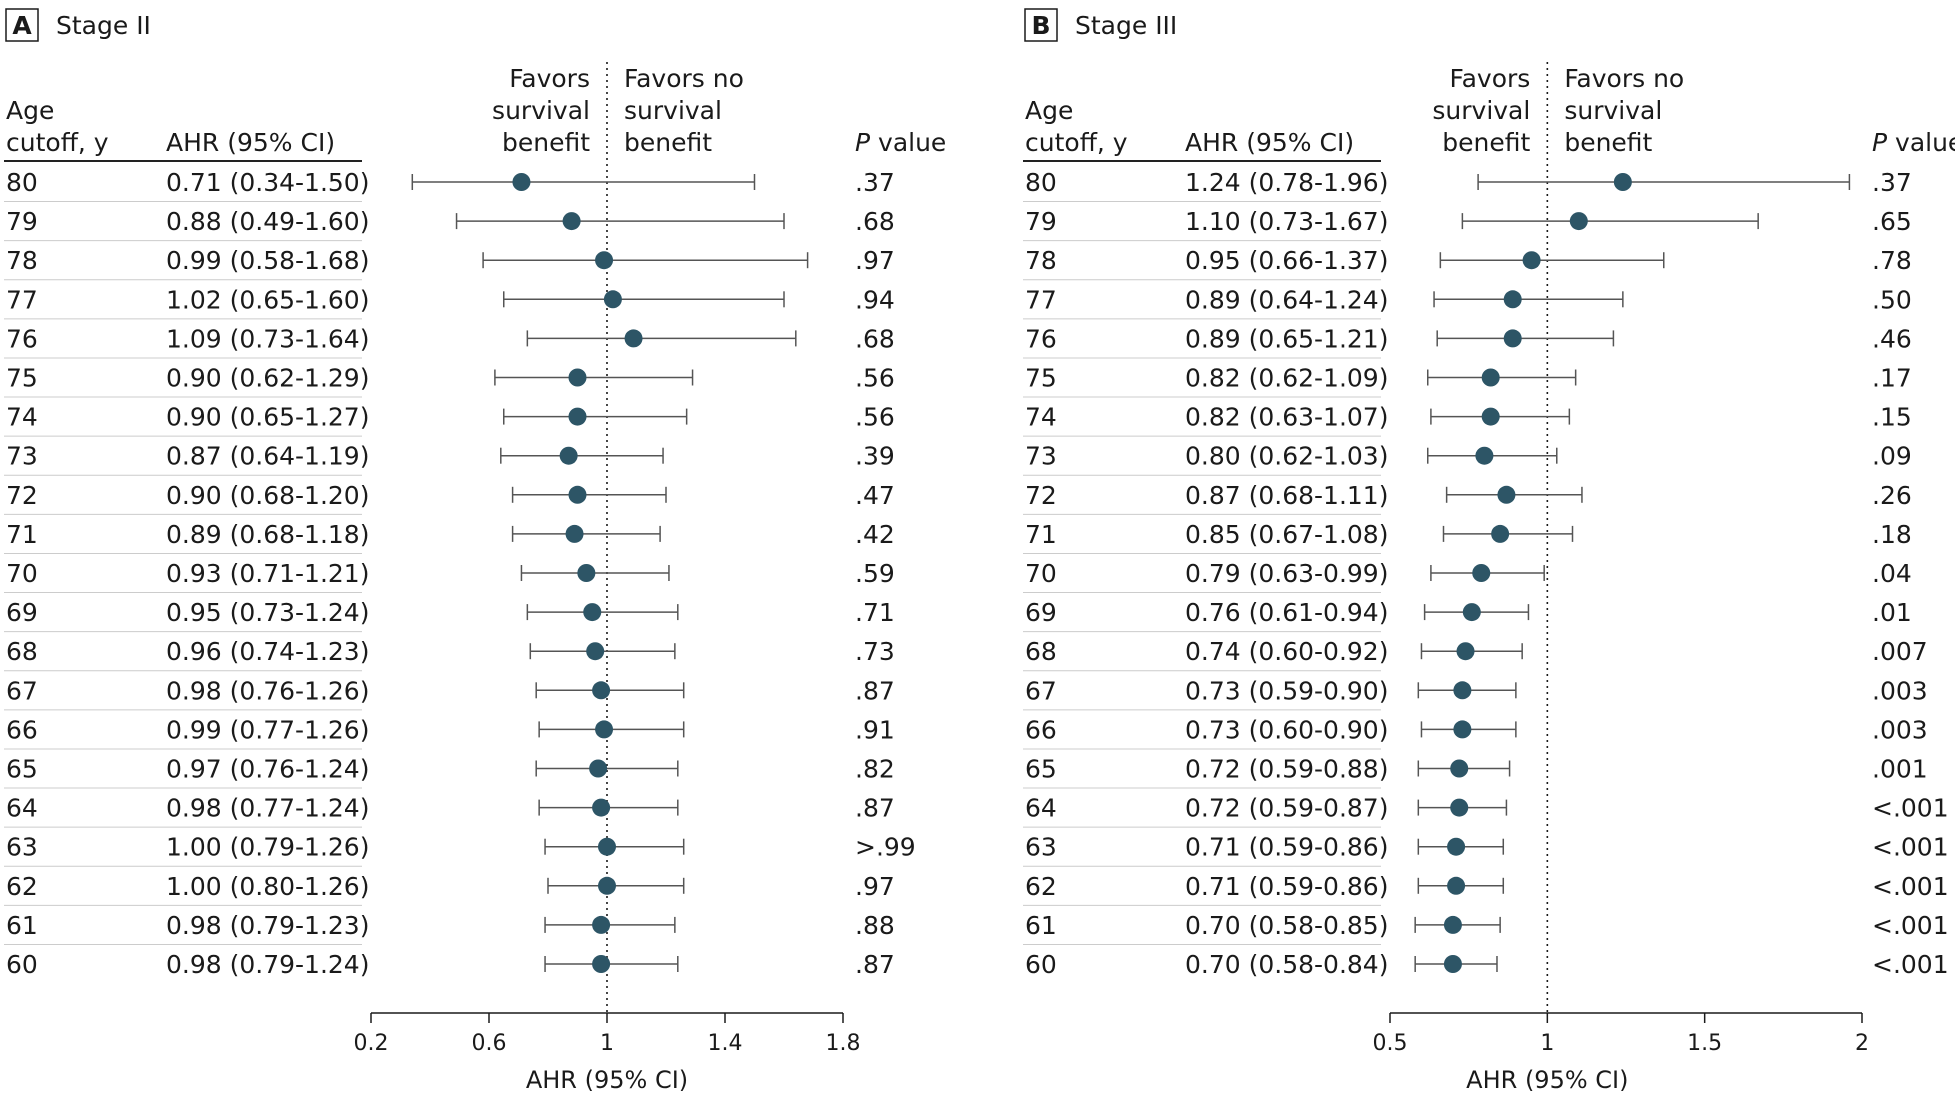  What do you see at coordinates (1467, 576) in the screenshot?
I see `table-row: 70 0.79 (0.63-0.99) .04` at bounding box center [1467, 576].